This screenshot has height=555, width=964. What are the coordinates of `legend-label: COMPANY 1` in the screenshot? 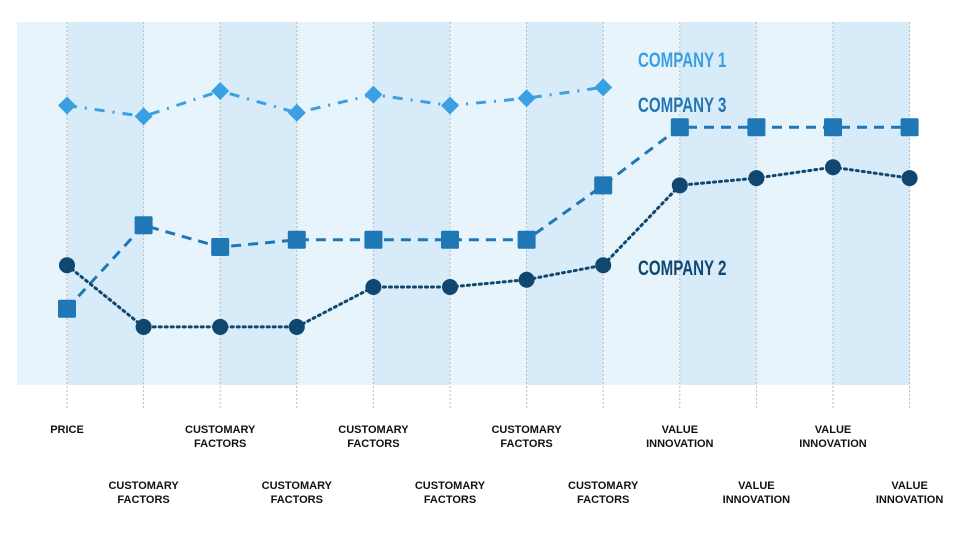 It's located at (682, 59).